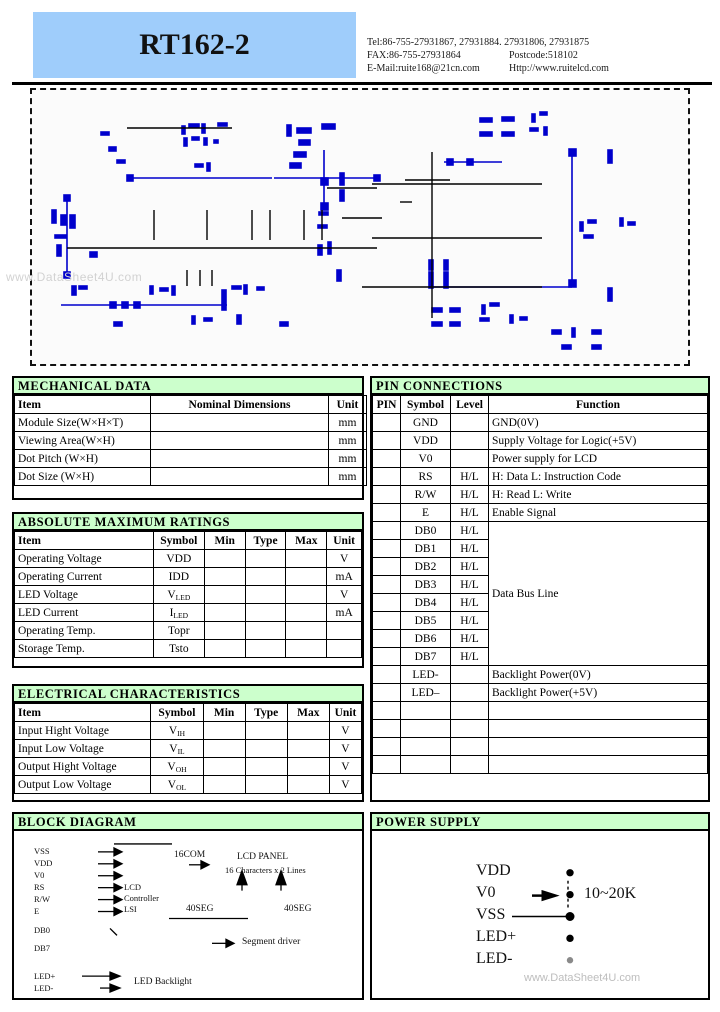  I want to click on signal-label-vdd: VDD, so click(43, 863).